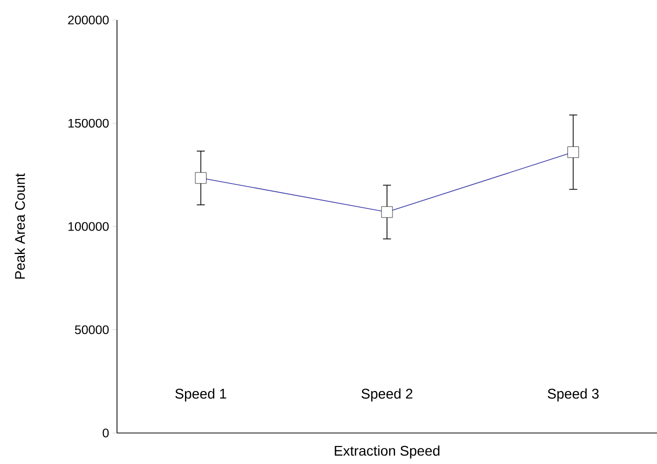  Describe the element at coordinates (387, 395) in the screenshot. I see `x-tick-label: Speed 2` at that location.